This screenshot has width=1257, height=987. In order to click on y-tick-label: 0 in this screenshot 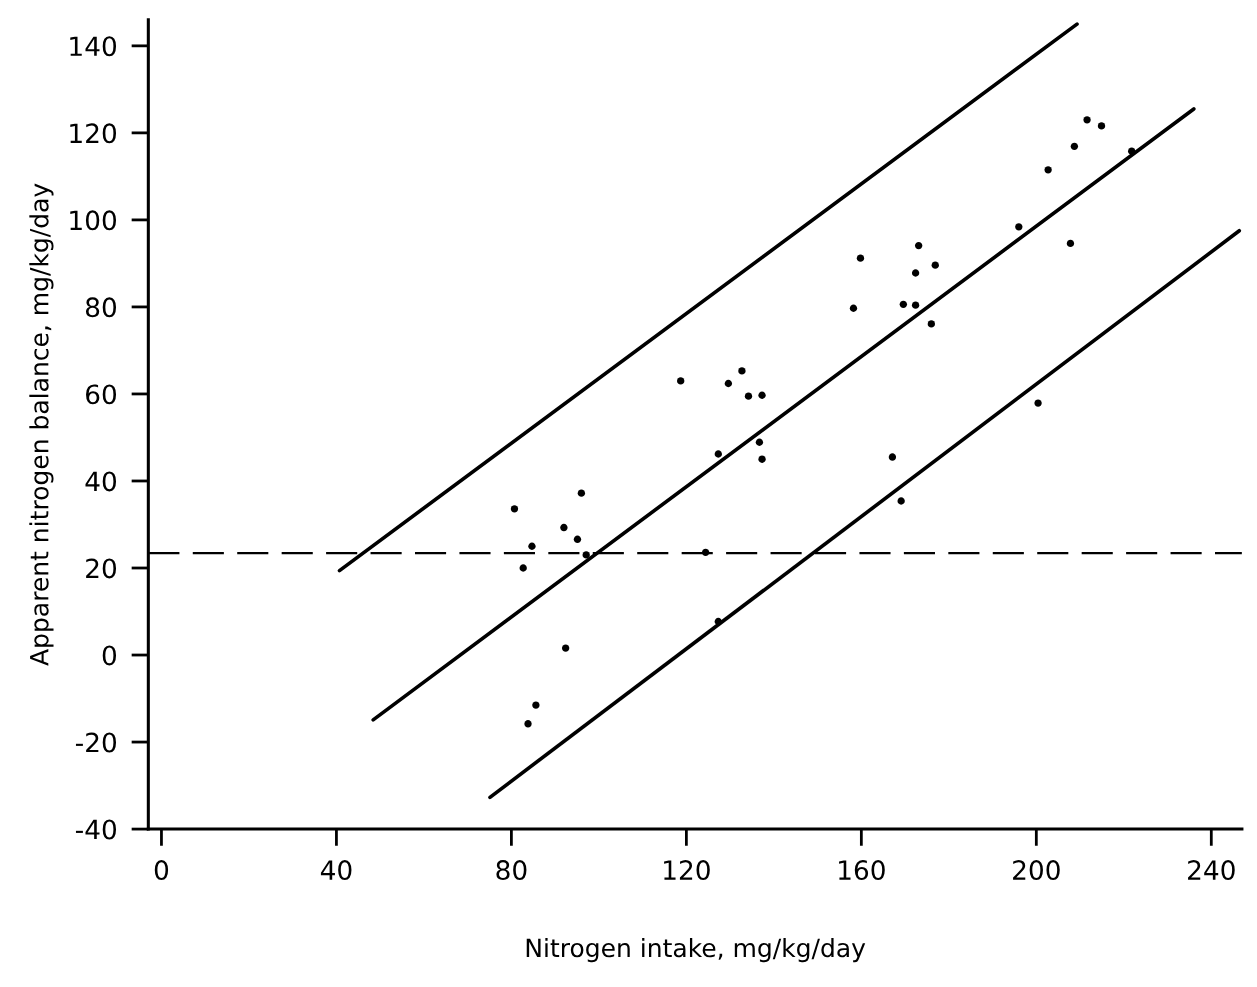, I will do `click(109, 655)`.